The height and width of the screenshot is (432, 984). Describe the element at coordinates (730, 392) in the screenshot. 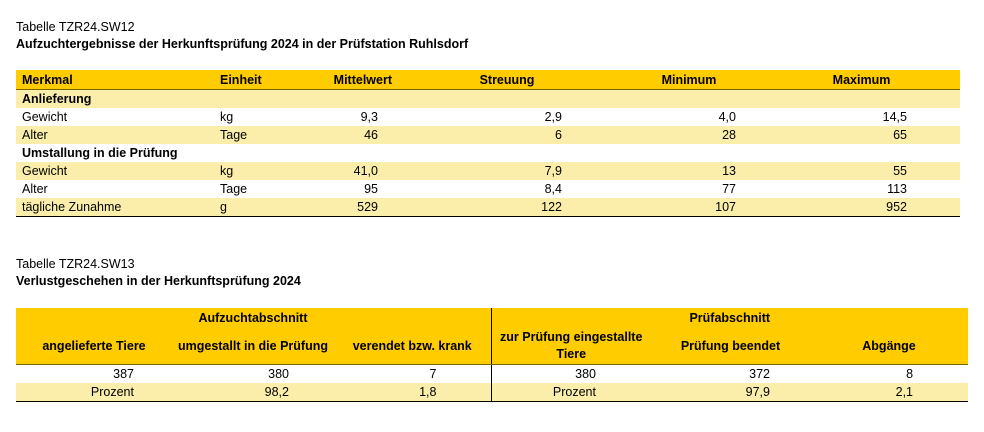

I see `cell-beendet: 97,9` at that location.